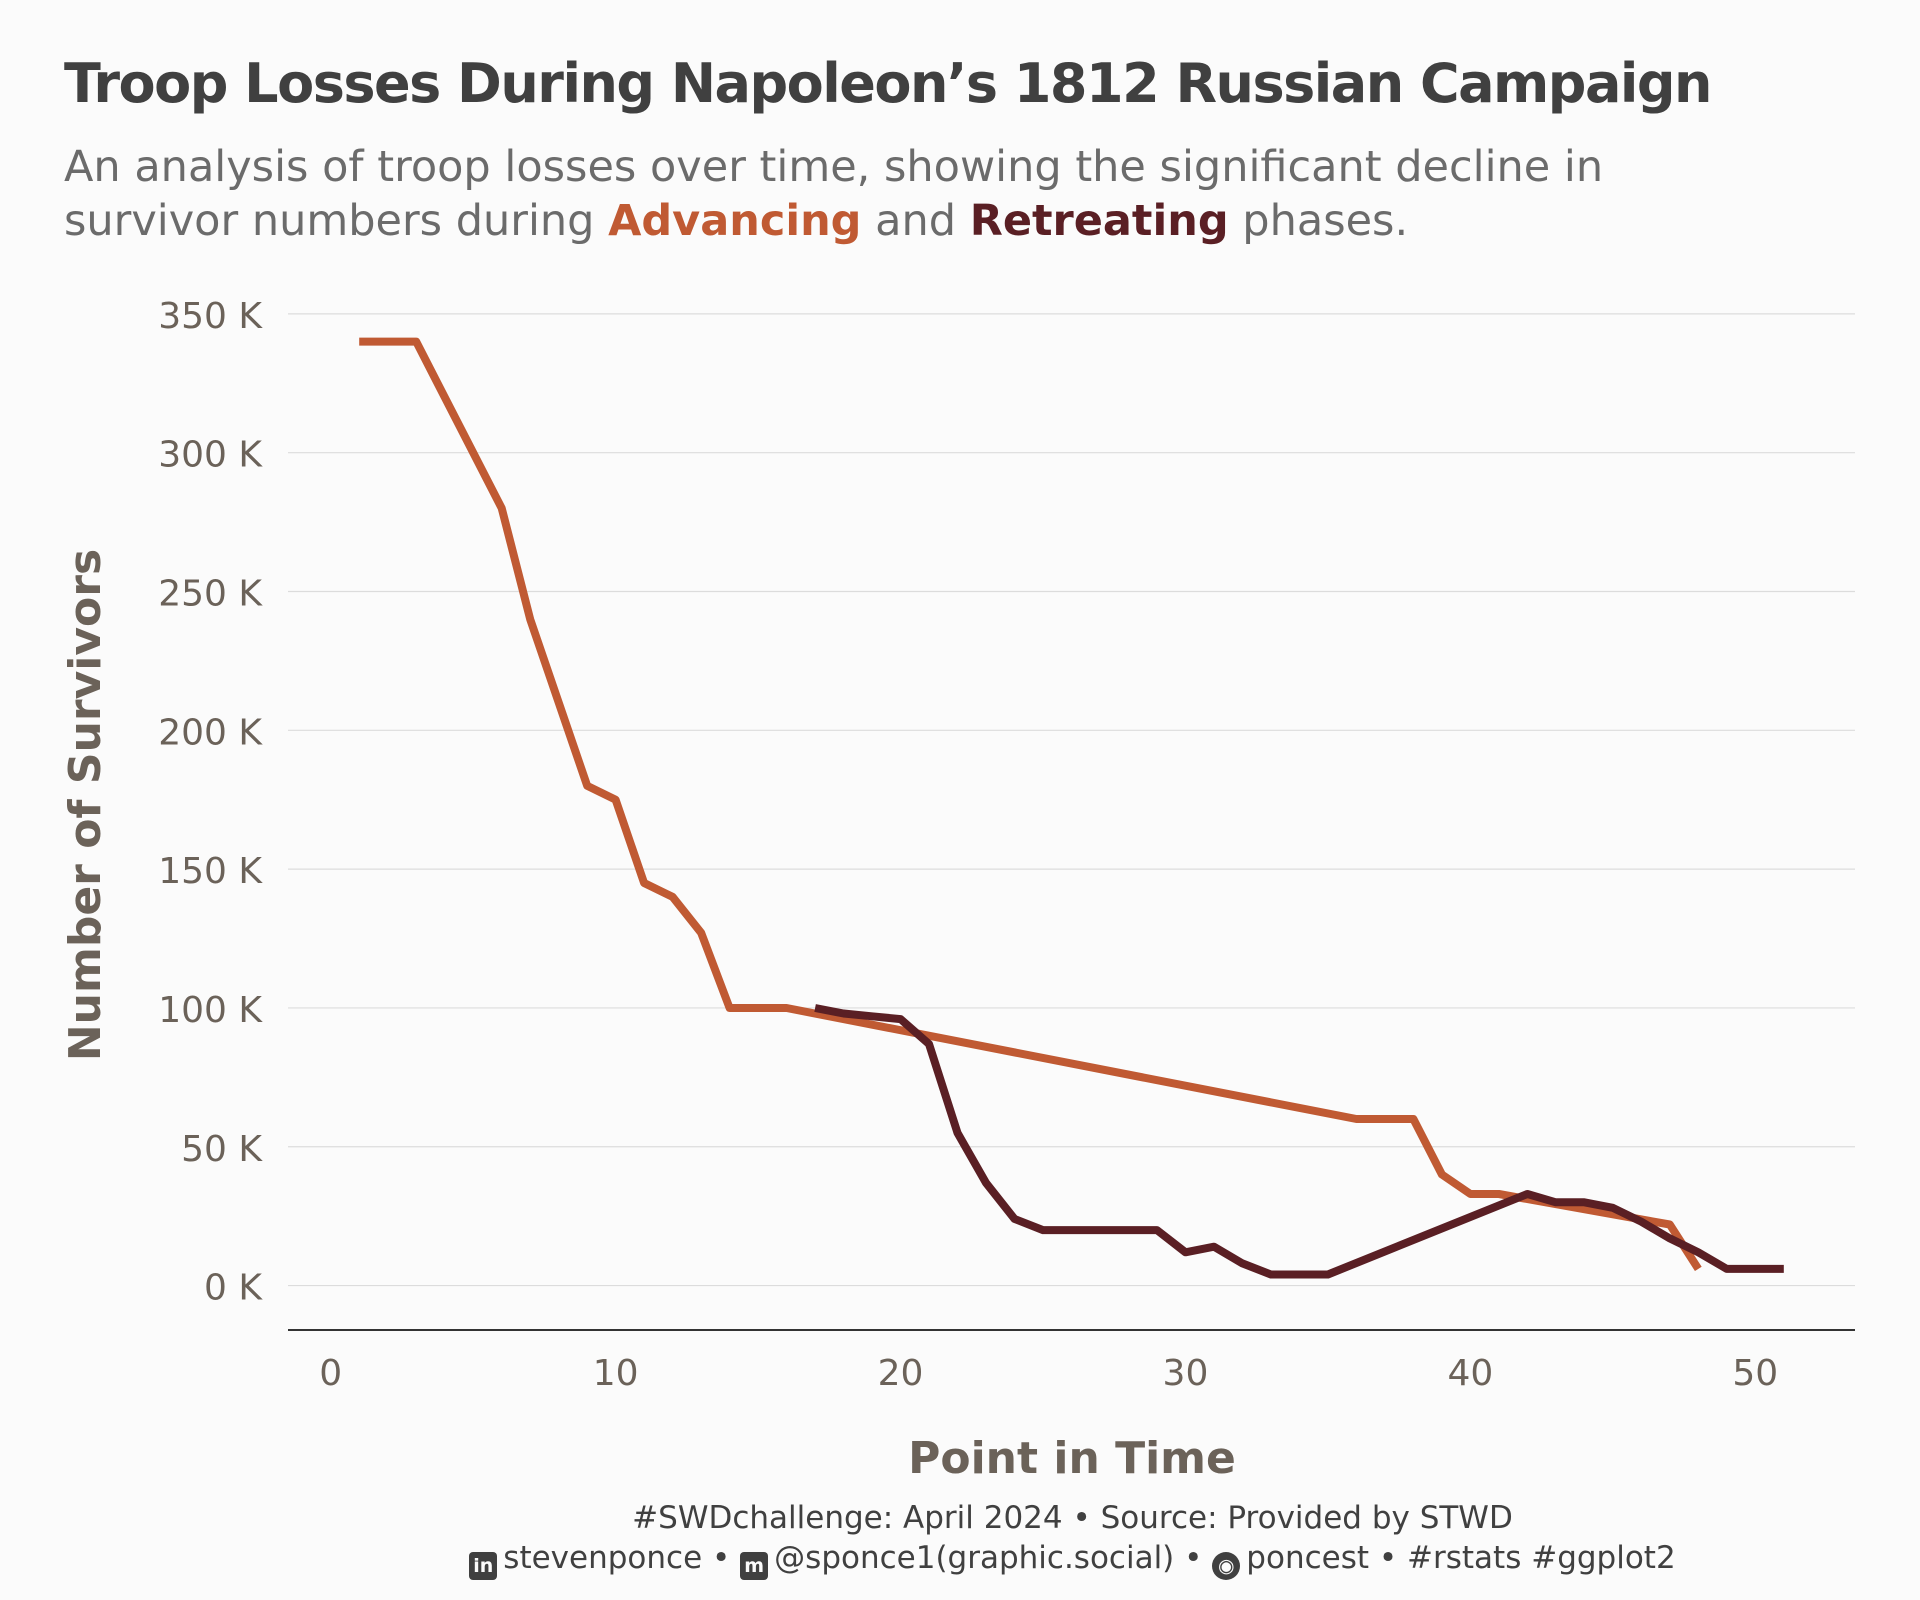 The height and width of the screenshot is (1600, 1920). What do you see at coordinates (1226, 1566) in the screenshot?
I see `github-icon: ◉` at bounding box center [1226, 1566].